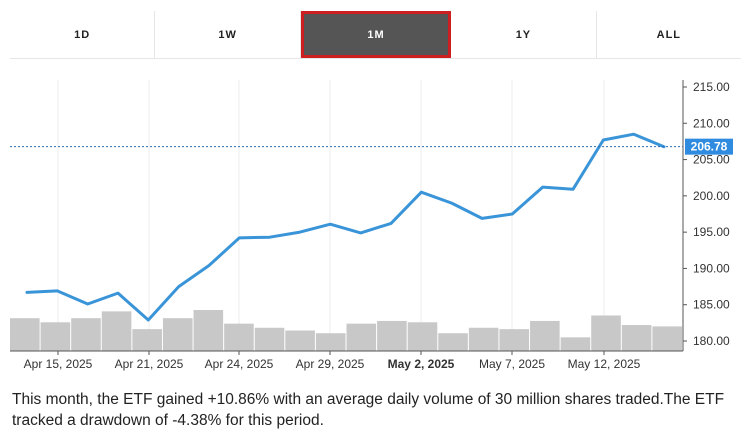 This screenshot has width=751, height=442. I want to click on current-price-label: 206.78, so click(709, 147).